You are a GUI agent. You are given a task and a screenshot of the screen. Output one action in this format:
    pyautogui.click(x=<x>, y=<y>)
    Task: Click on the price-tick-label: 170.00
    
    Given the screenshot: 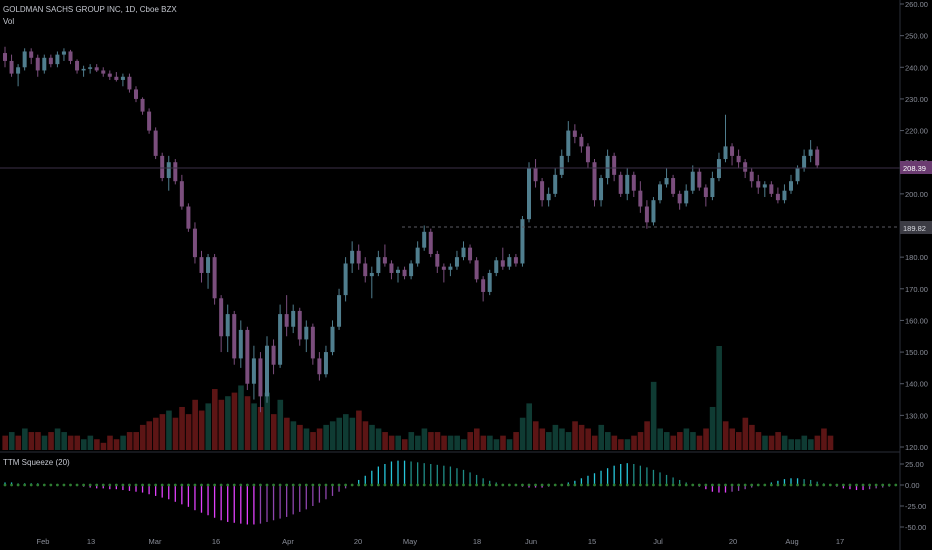 What is the action you would take?
    pyautogui.click(x=916, y=289)
    